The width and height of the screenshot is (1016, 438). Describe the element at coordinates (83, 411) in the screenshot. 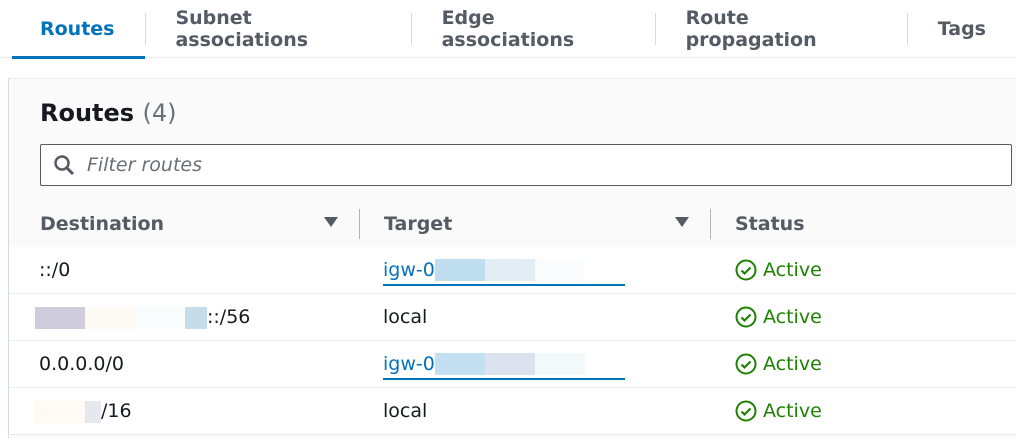

I see `destination-cell: /16` at that location.